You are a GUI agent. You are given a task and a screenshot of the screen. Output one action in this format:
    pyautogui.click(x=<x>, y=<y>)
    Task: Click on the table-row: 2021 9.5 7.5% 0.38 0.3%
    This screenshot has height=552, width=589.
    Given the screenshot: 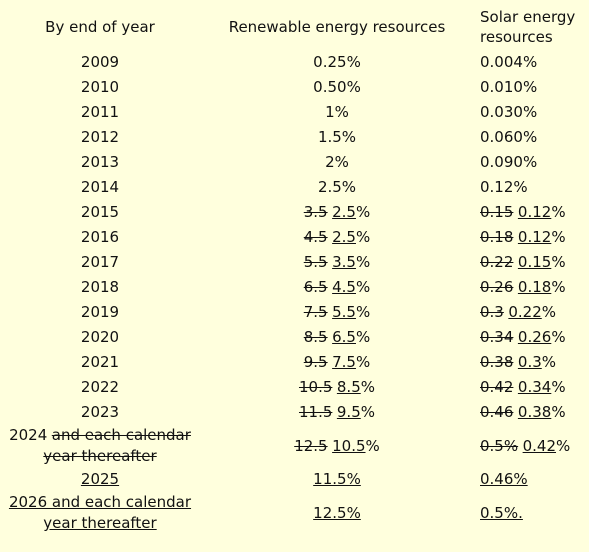 What is the action you would take?
    pyautogui.click(x=294, y=362)
    